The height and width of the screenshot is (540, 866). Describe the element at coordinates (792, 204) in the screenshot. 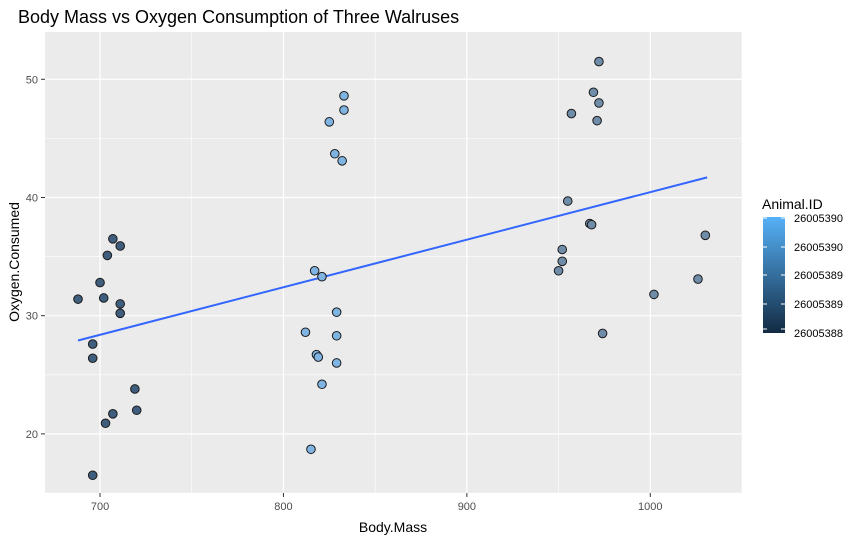

I see `legend-title: Animal.ID` at that location.